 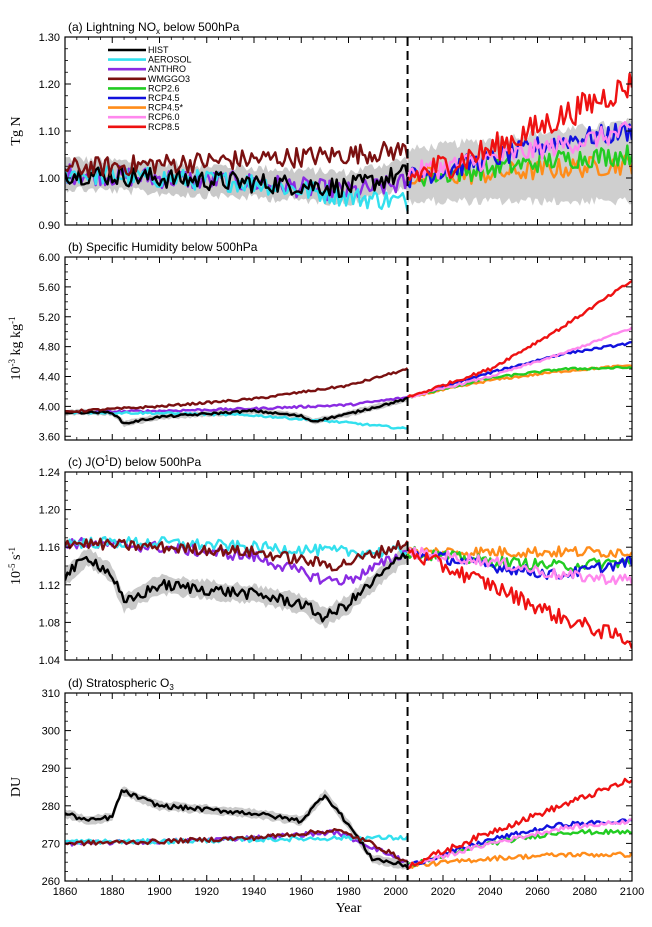 What do you see at coordinates (158, 50) in the screenshot?
I see `legend-label: HIST` at bounding box center [158, 50].